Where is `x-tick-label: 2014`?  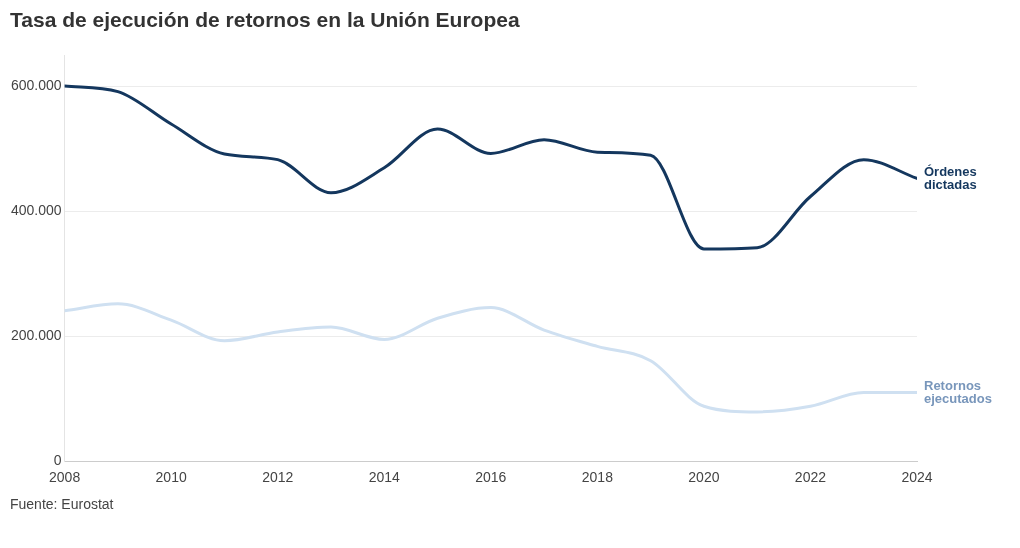 x-tick-label: 2014 is located at coordinates (384, 477).